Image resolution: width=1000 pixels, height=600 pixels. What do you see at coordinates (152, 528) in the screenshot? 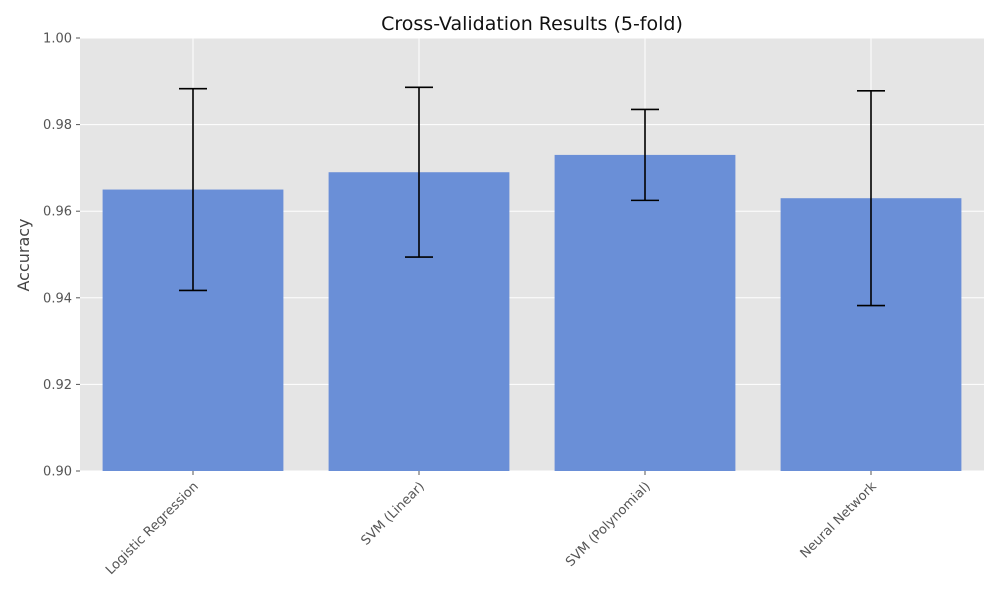
I see `x-tick-label: Logistic Regression` at bounding box center [152, 528].